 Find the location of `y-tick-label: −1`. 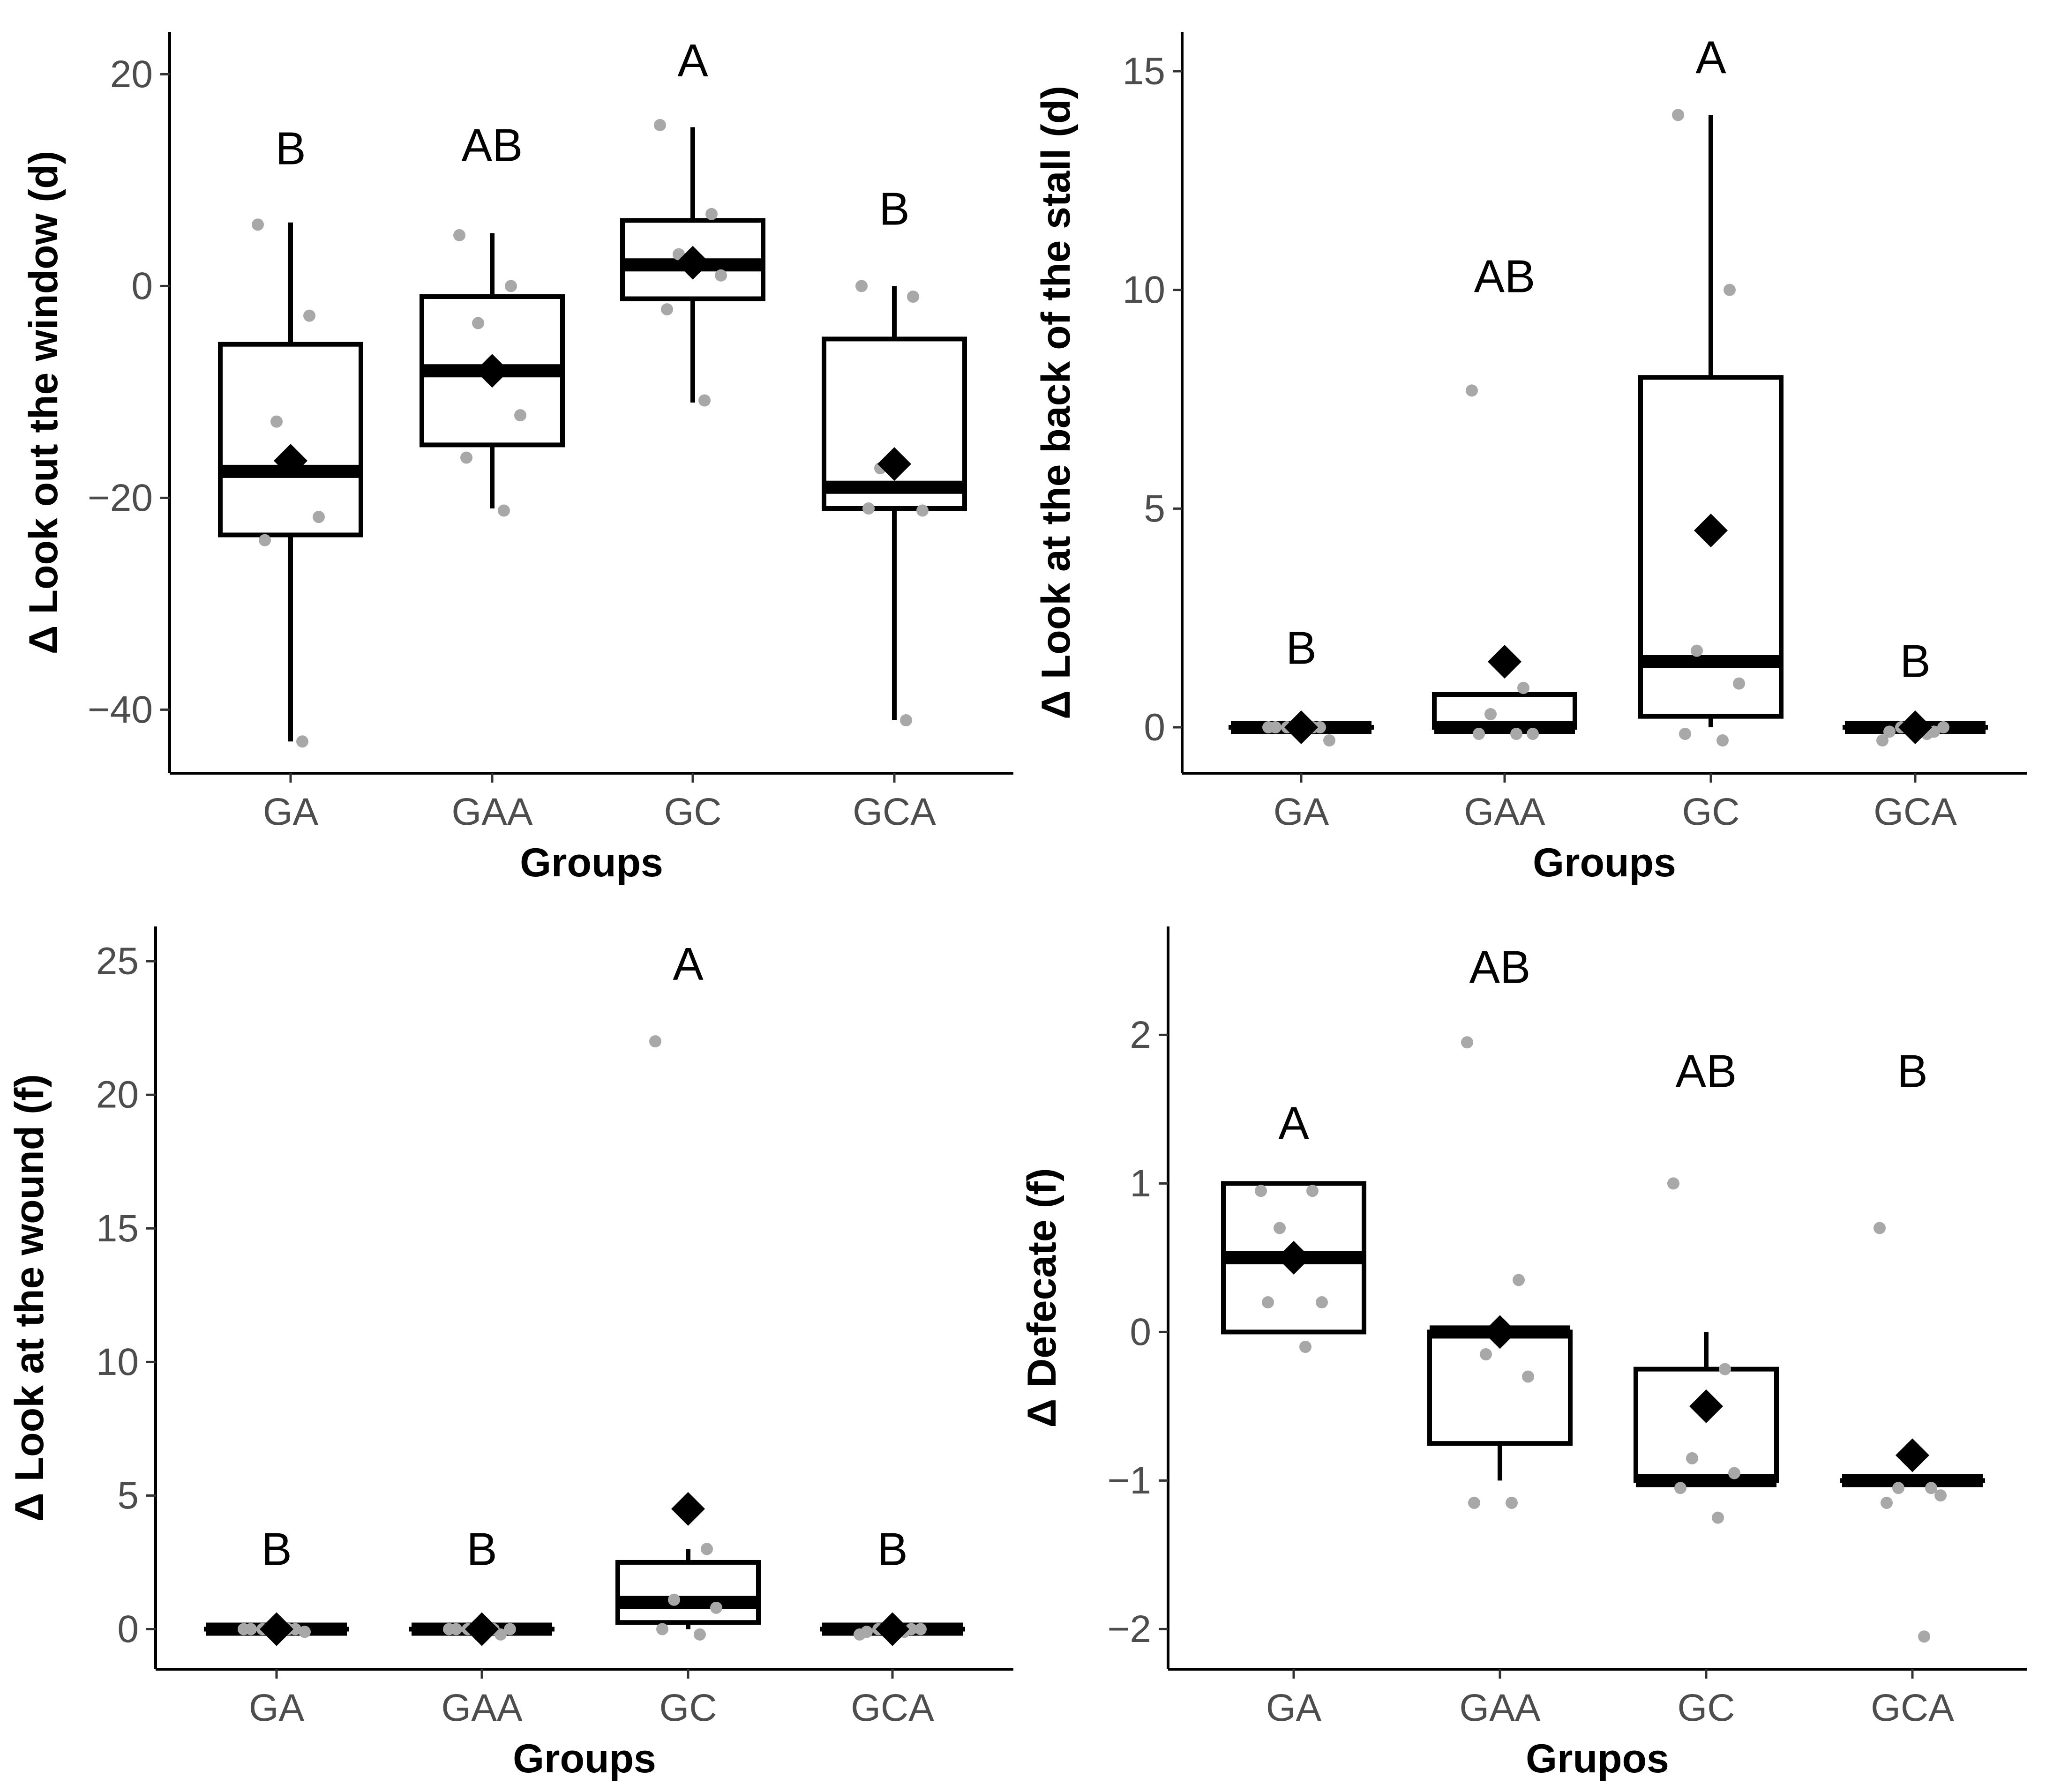

y-tick-label: −1 is located at coordinates (1130, 1481).